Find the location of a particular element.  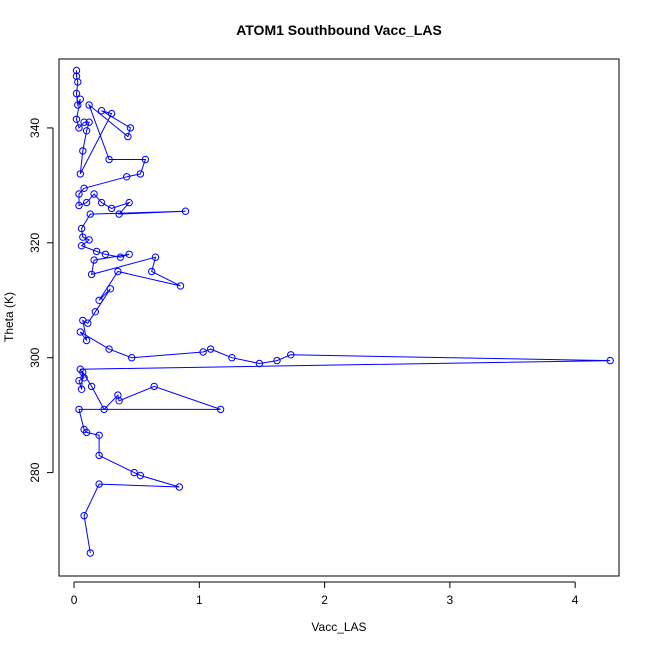

x-axis: 0 1 2 3 4 is located at coordinates (325, 594).